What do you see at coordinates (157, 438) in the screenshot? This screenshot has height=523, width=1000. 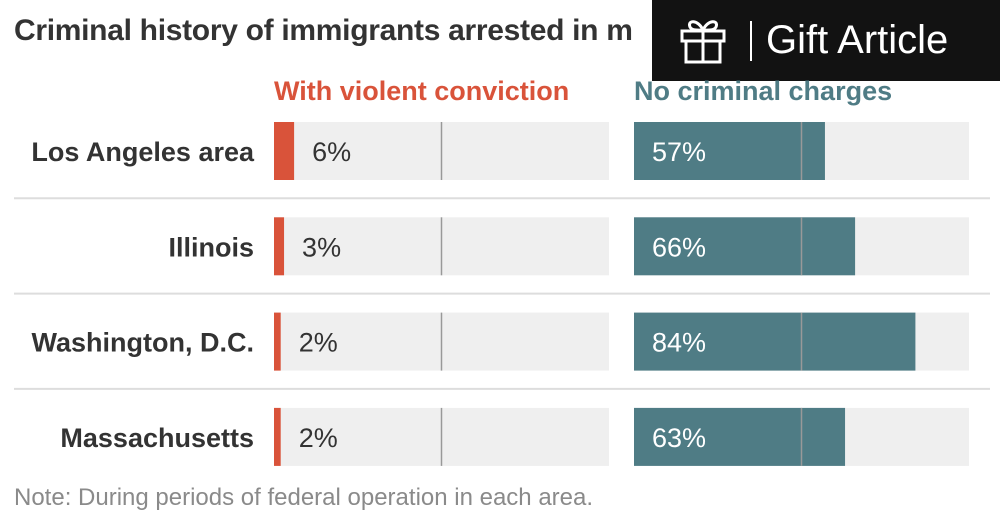 I see `category-label-massachusetts: Massachusetts` at bounding box center [157, 438].